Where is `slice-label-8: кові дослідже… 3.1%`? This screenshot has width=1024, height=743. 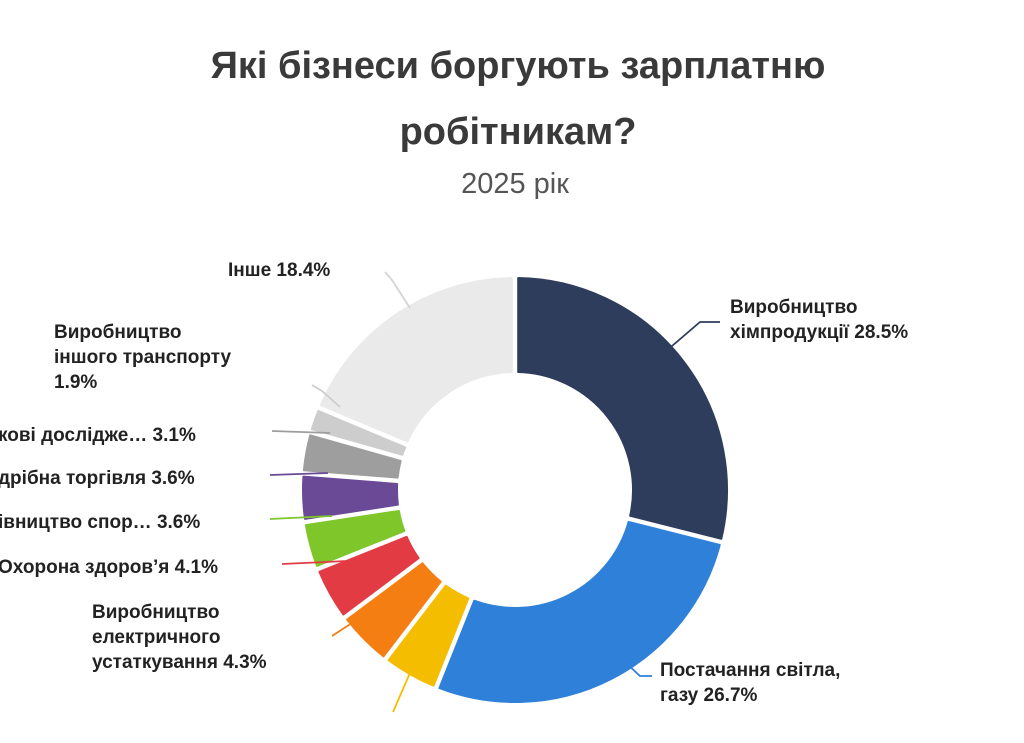
slice-label-8: кові дослідже… 3.1% is located at coordinates (98, 435).